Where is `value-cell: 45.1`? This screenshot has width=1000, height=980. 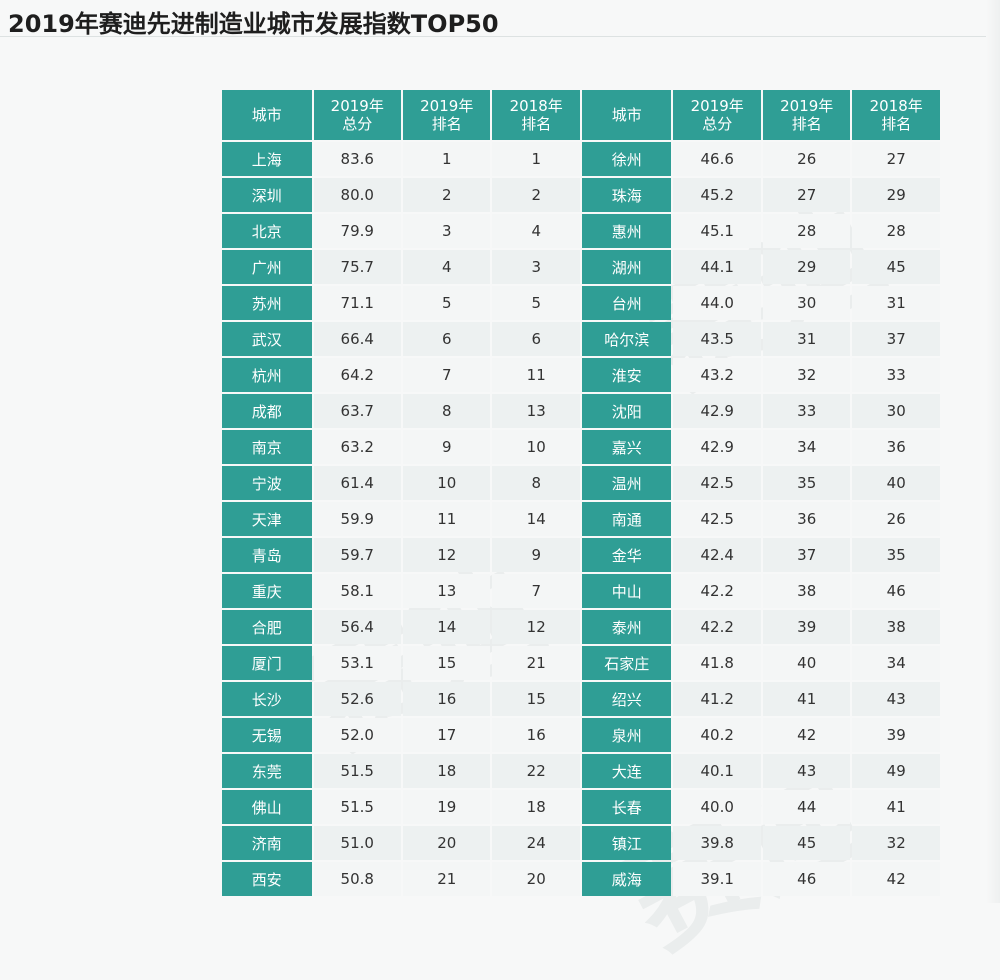 value-cell: 45.1 is located at coordinates (717, 231).